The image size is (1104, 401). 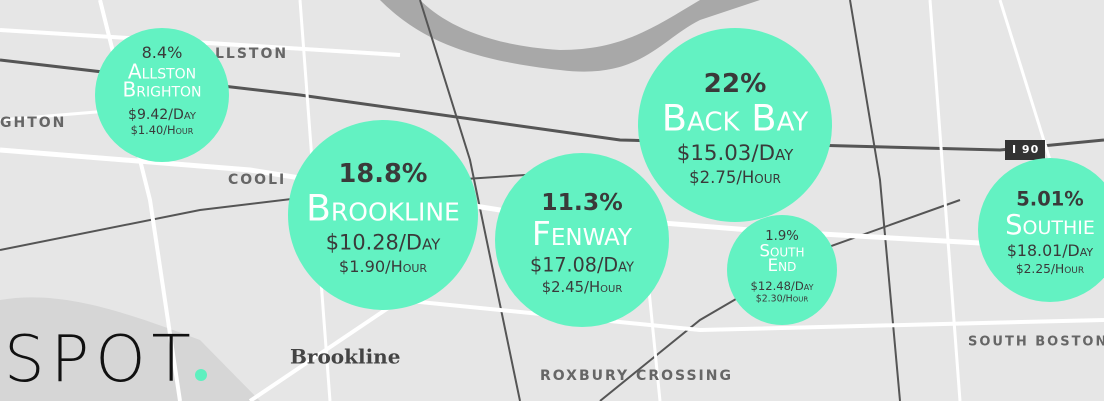 What do you see at coordinates (782, 265) in the screenshot?
I see `bubble-name: End` at bounding box center [782, 265].